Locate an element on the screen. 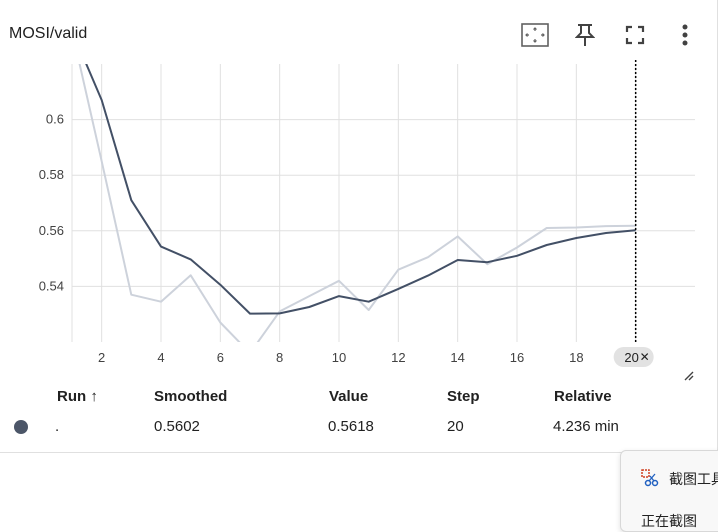 Image resolution: width=718 pixels, height=532 pixels. col-relative-header: Relative is located at coordinates (583, 396).